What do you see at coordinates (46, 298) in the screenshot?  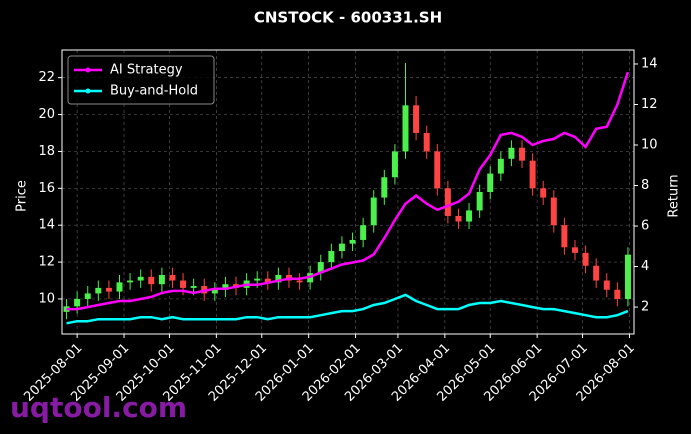 I see `y-tick-label: 10` at bounding box center [46, 298].